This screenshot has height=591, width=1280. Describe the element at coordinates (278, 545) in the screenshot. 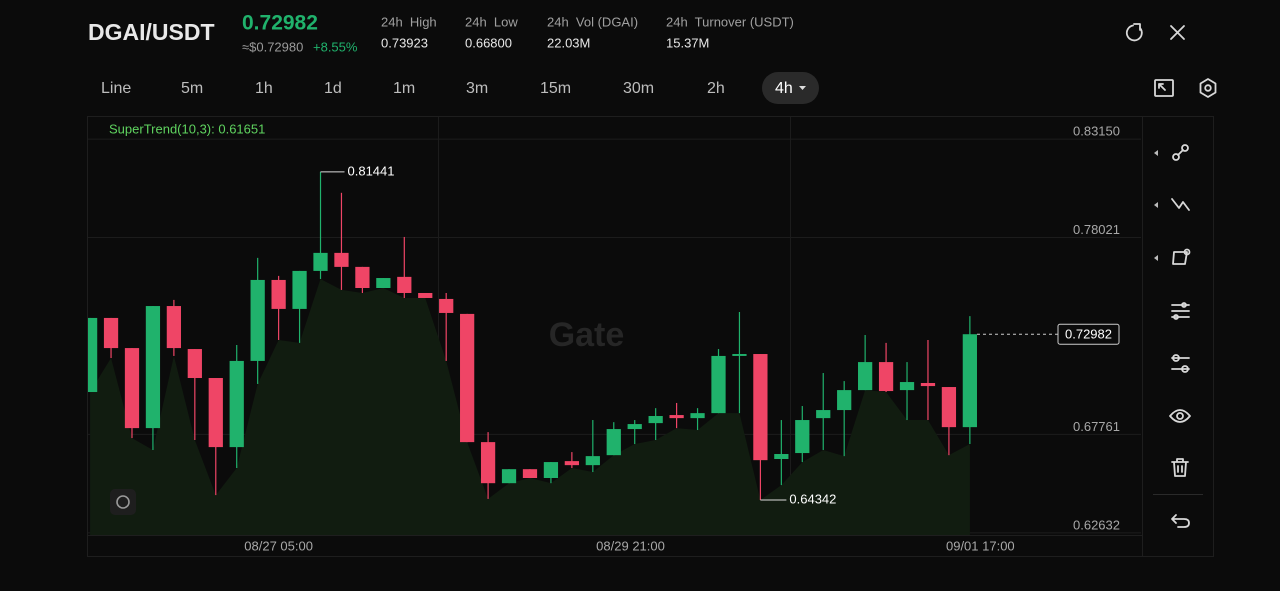

I see `x-tick-label: 08/27 05:00` at that location.